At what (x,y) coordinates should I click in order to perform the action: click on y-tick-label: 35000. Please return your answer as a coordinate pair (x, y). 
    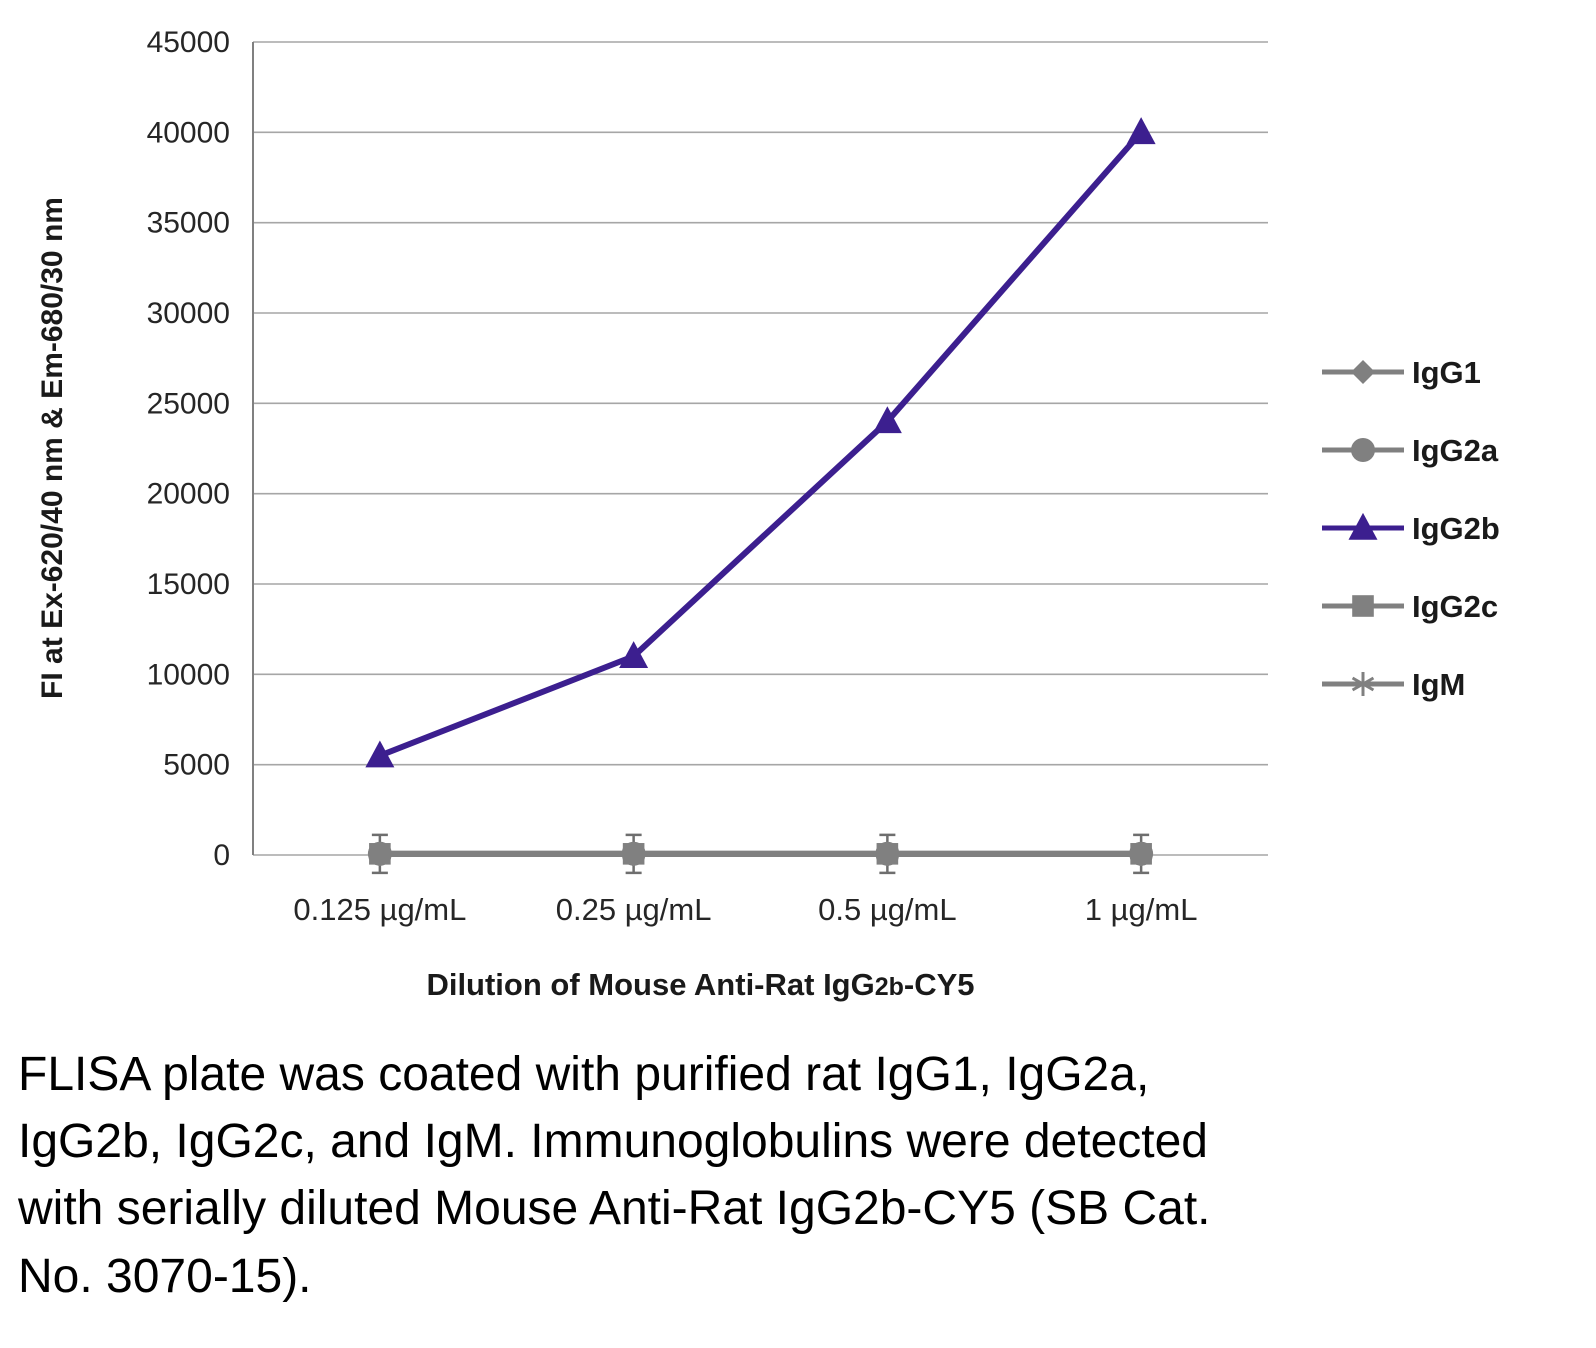
    Looking at the image, I should click on (188, 223).